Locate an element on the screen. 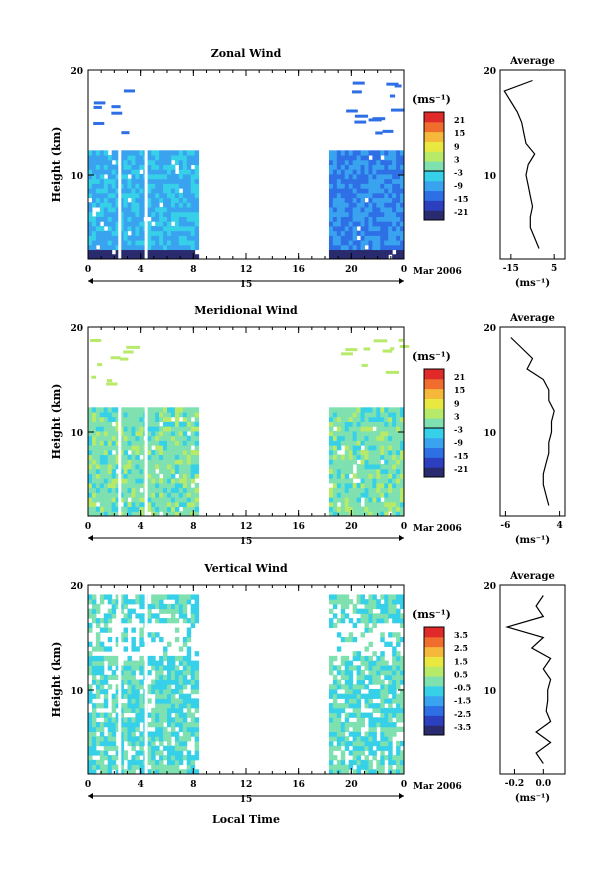  panel-title: Zonal Wind is located at coordinates (246, 53).